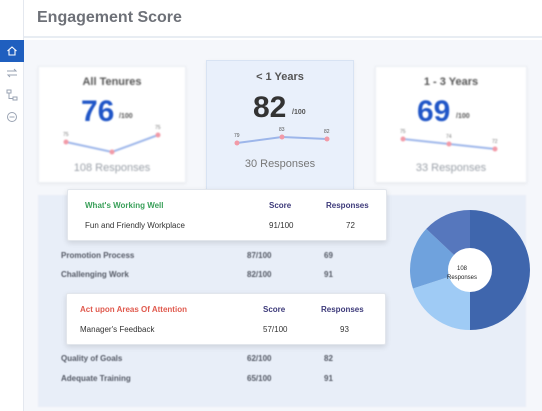 This screenshot has width=542, height=411. I want to click on factor-responses: 72, so click(350, 225).